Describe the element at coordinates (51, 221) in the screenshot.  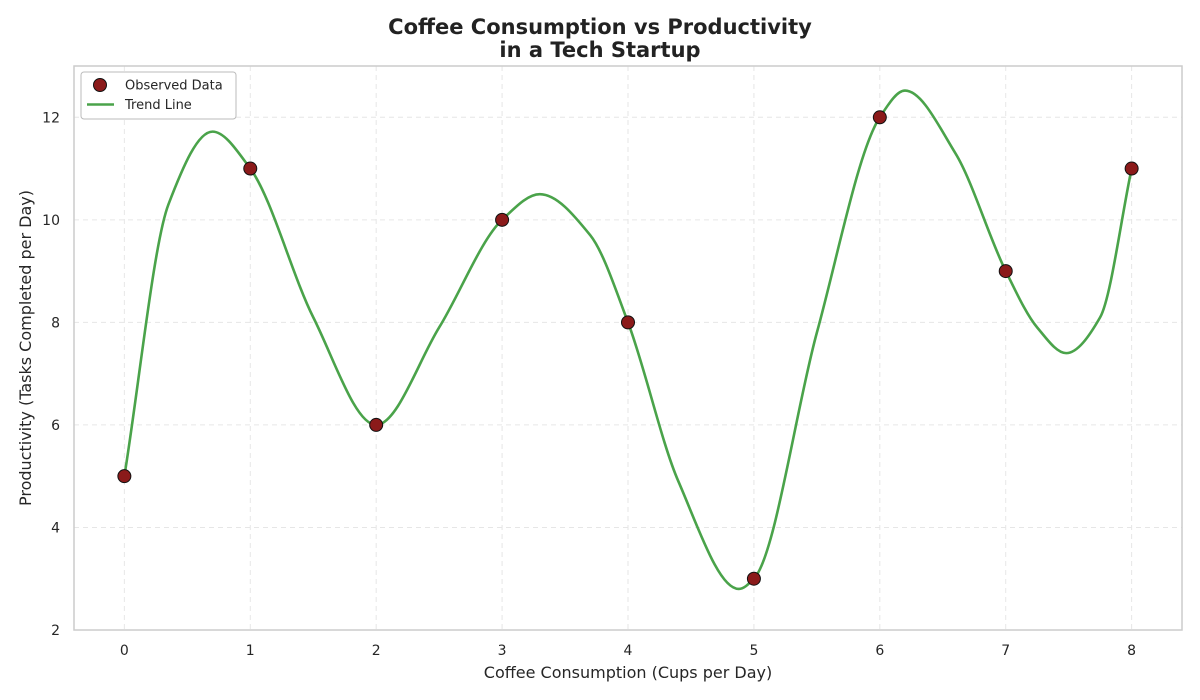
I see `y-tick-label: 10` at that location.